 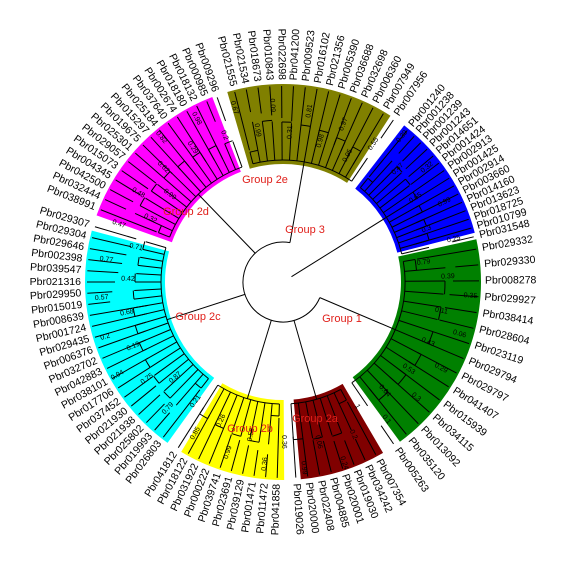 What do you see at coordinates (283, 442) in the screenshot?
I see `support-value: 0.36` at bounding box center [283, 442].